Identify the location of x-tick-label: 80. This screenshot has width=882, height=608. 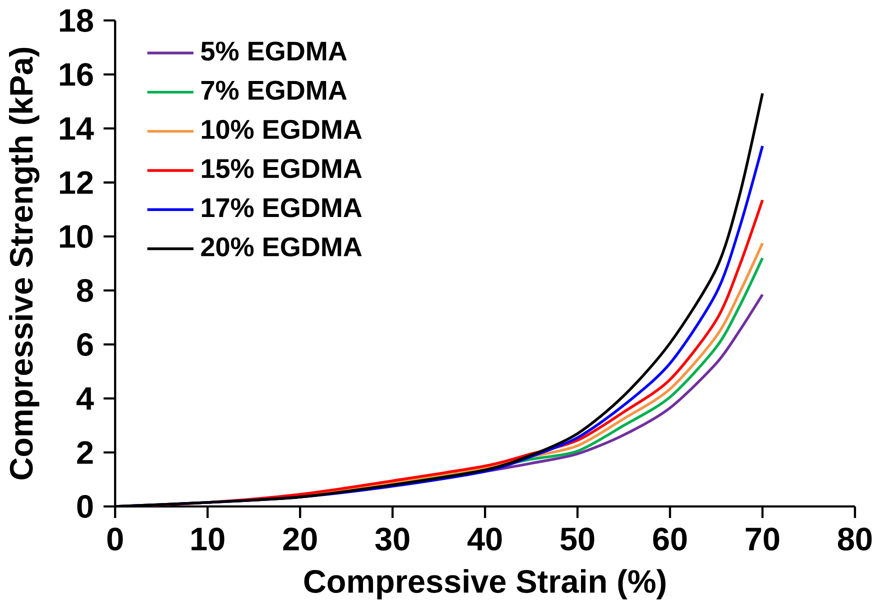
(855, 538).